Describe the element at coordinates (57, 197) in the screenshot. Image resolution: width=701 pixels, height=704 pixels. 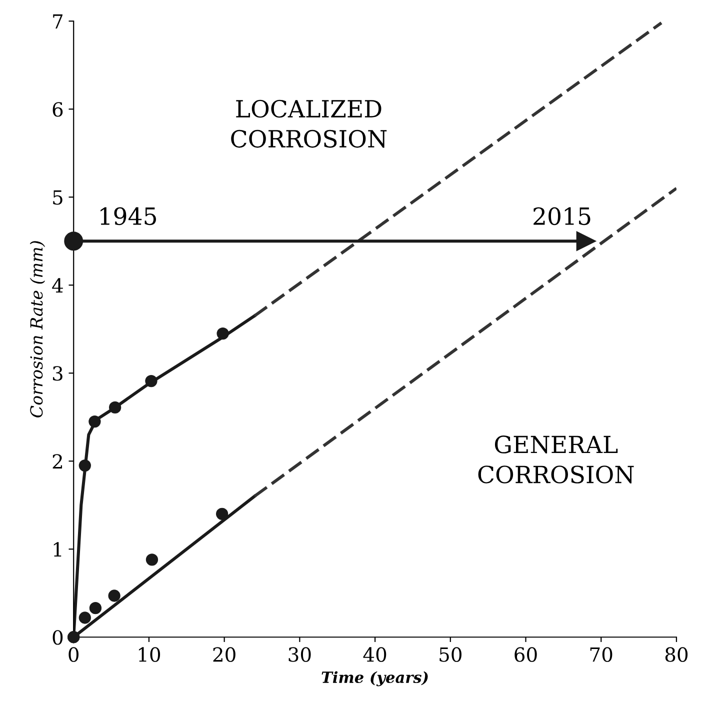
I see `y-tick-label: 5` at that location.